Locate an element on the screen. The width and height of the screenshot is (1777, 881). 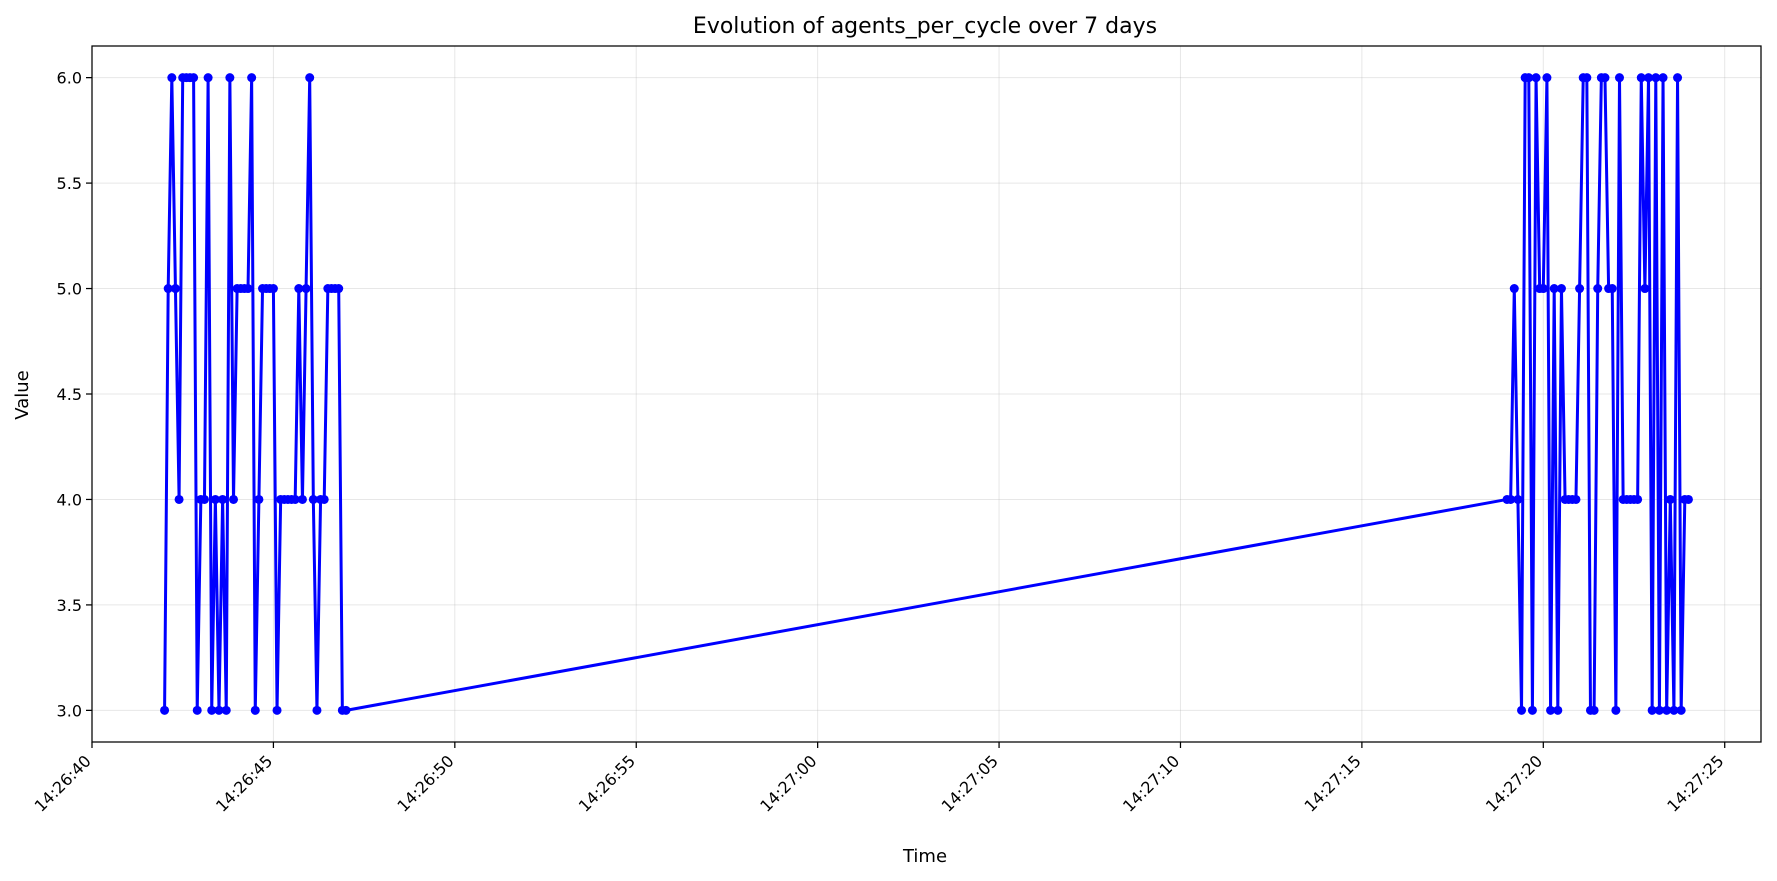
y-tick-label: 5.0 is located at coordinates (69, 289).